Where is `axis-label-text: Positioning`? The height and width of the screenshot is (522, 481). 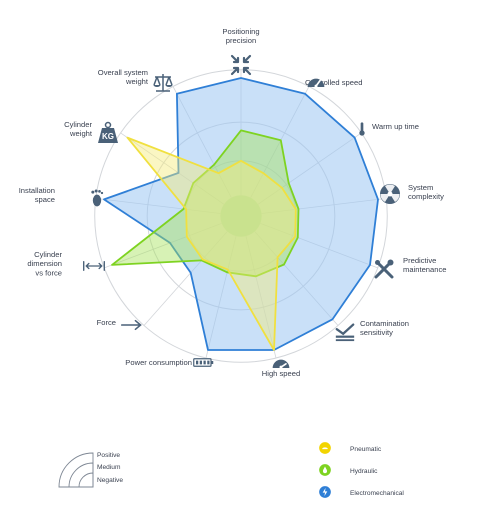 axis-label-text: Positioning is located at coordinates (240, 31).